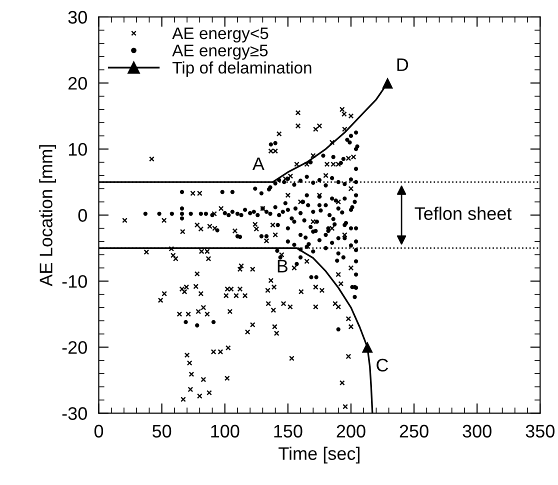 The image size is (558, 485). I want to click on x-axis-title: Time [sec], so click(319, 455).